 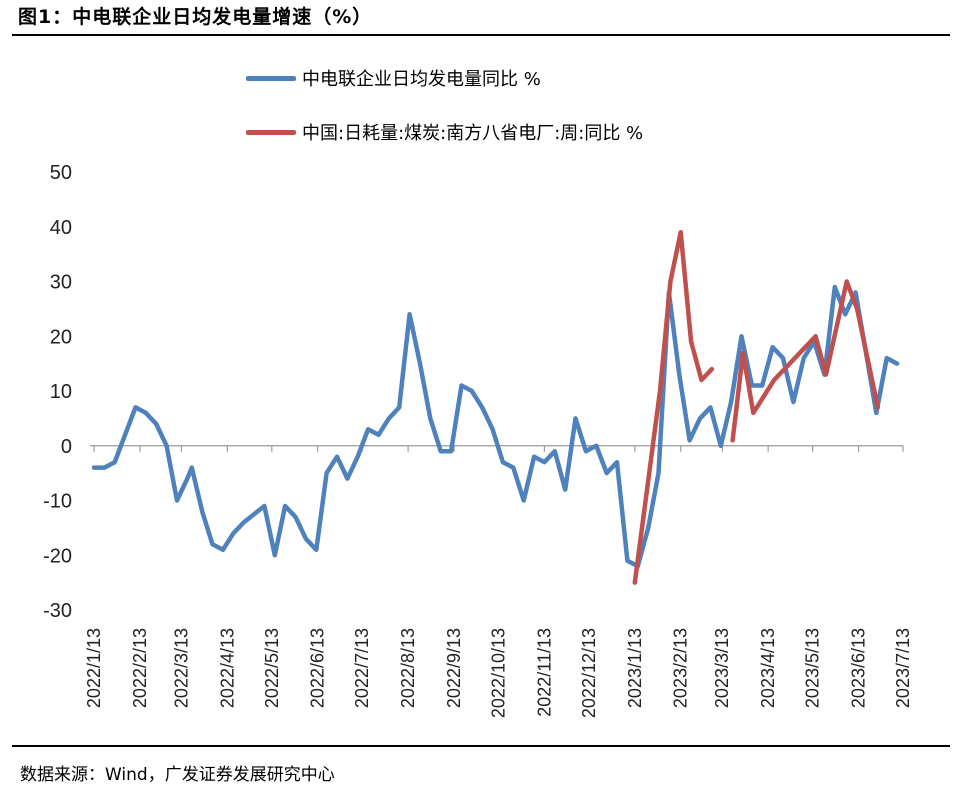 I want to click on chart-legend: 中电联企业日均发电量同比 % 中国:日耗量:煤炭:南方八省电厂:周:同比 %, so click(x=444, y=118).